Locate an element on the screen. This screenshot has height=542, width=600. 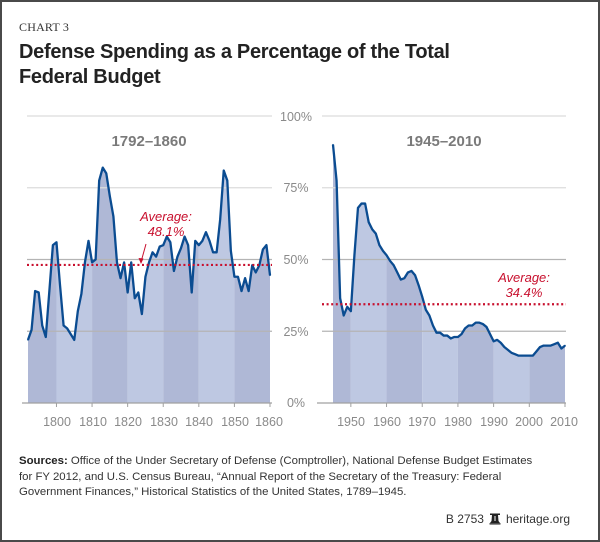
y-tick-label-25: 25% is located at coordinates (295, 332).